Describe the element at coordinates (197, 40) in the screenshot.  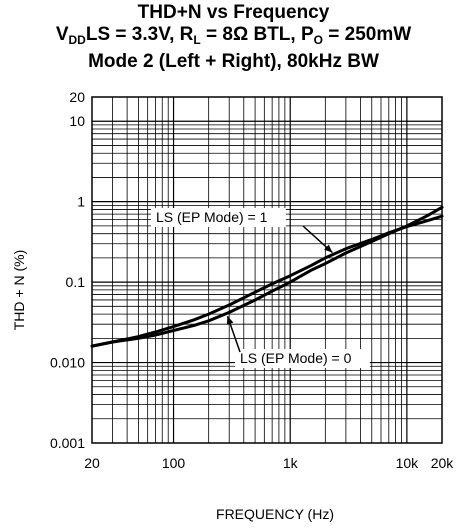
I see `rl-subscript: L` at that location.